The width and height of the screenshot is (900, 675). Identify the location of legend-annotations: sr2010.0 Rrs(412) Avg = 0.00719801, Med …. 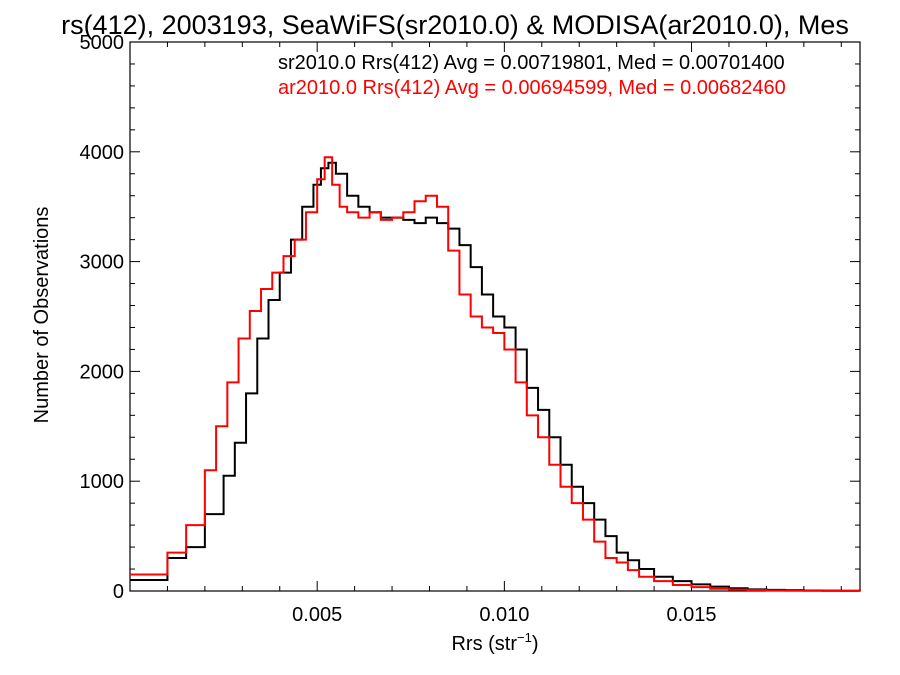
(532, 75).